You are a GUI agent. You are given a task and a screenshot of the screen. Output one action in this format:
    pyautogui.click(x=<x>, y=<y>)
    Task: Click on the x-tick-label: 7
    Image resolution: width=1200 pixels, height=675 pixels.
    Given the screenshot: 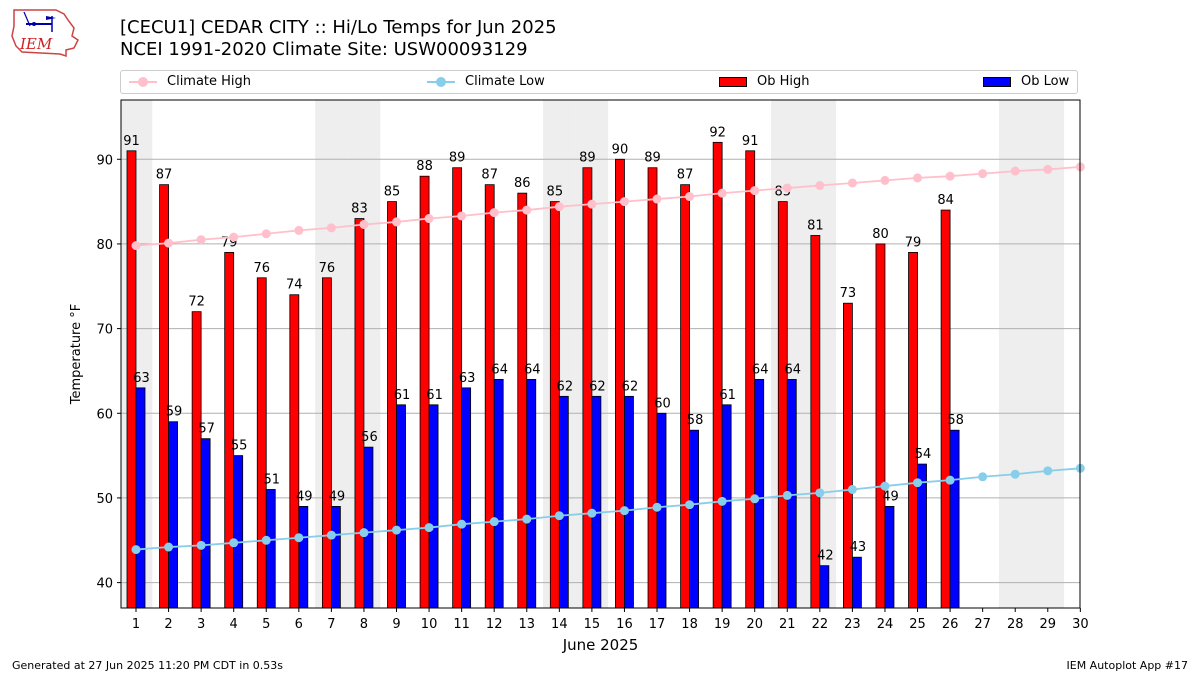 What is the action you would take?
    pyautogui.click(x=331, y=624)
    